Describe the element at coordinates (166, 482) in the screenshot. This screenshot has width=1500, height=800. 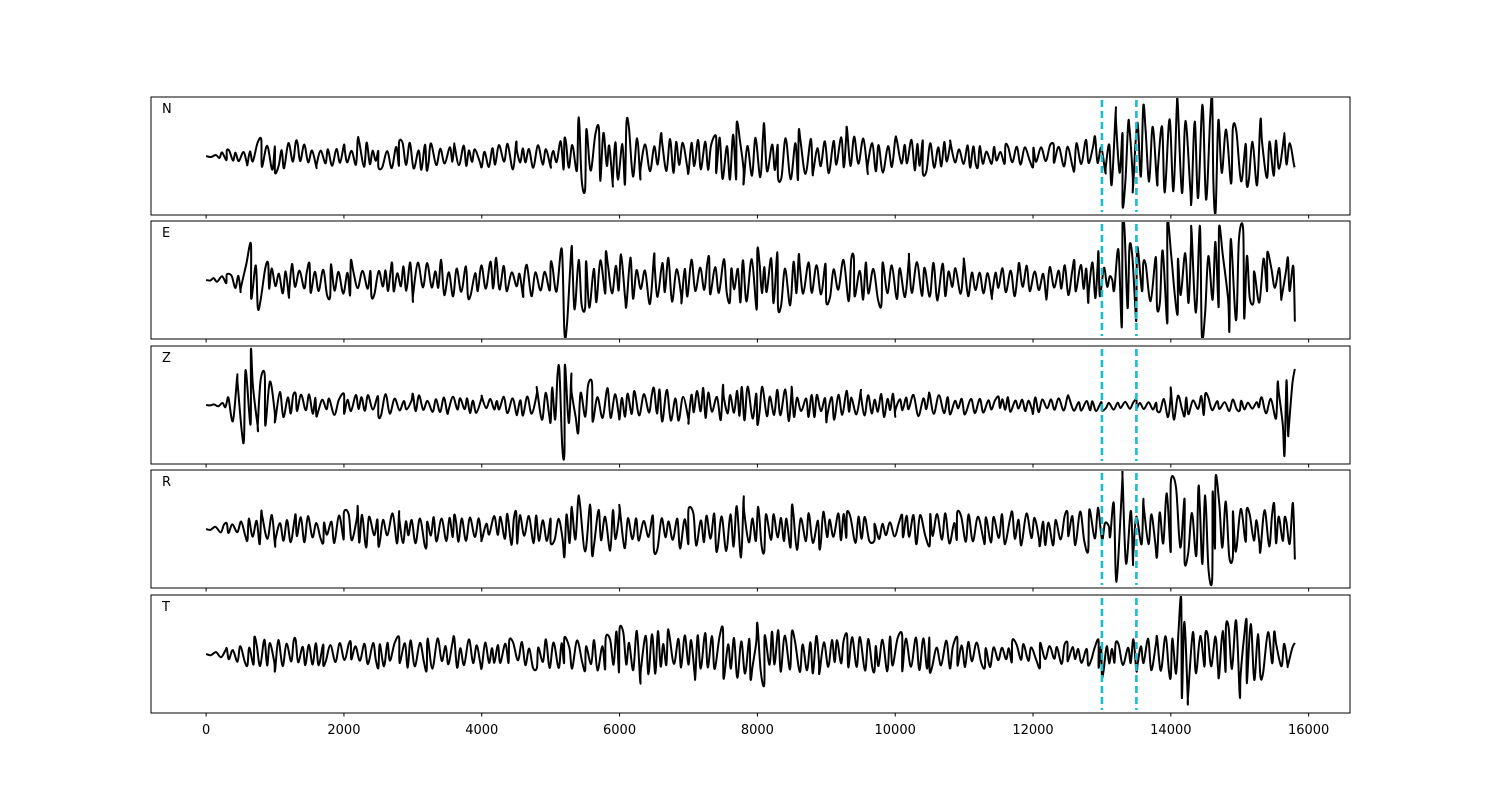
I see `panel-label: R` at that location.